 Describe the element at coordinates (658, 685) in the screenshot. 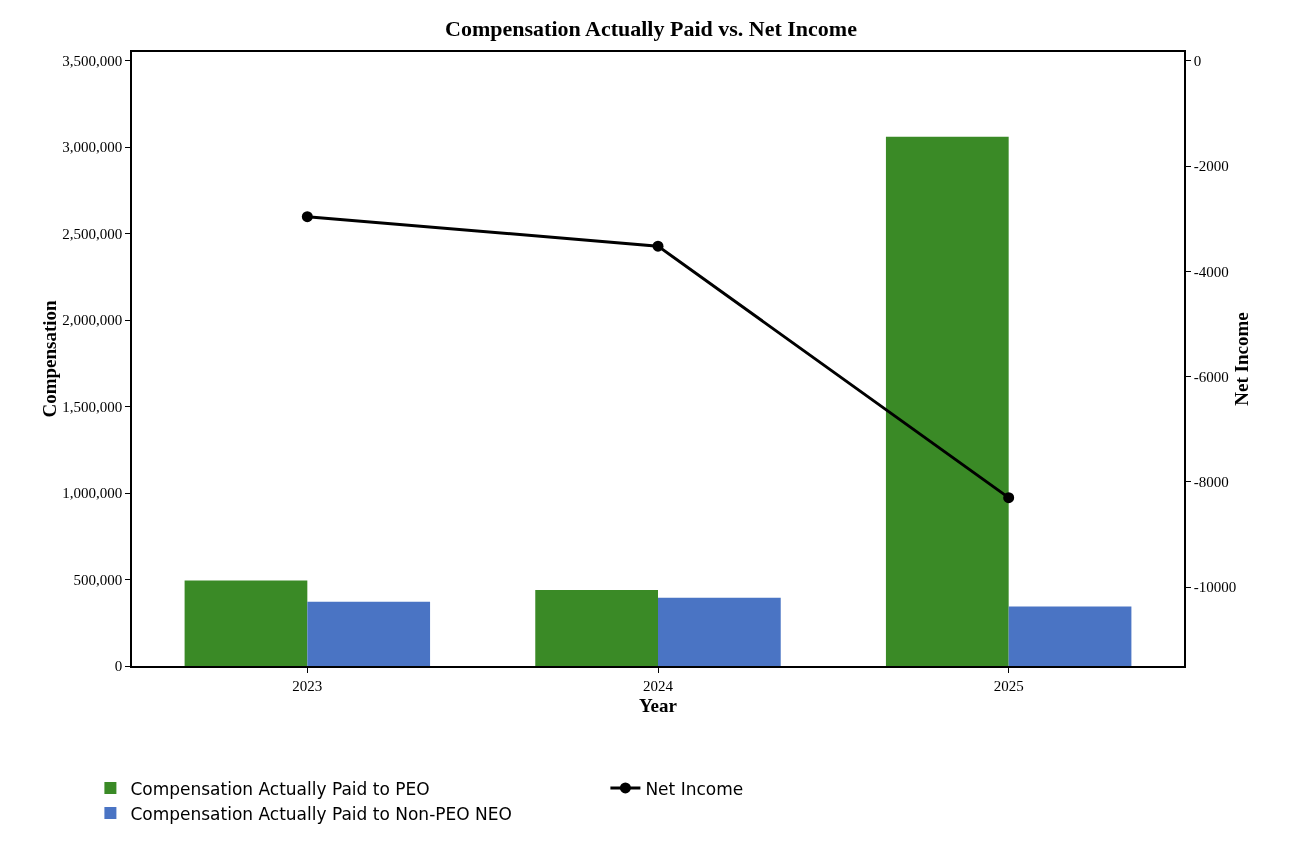

I see `x-tick-label: 2024` at that location.